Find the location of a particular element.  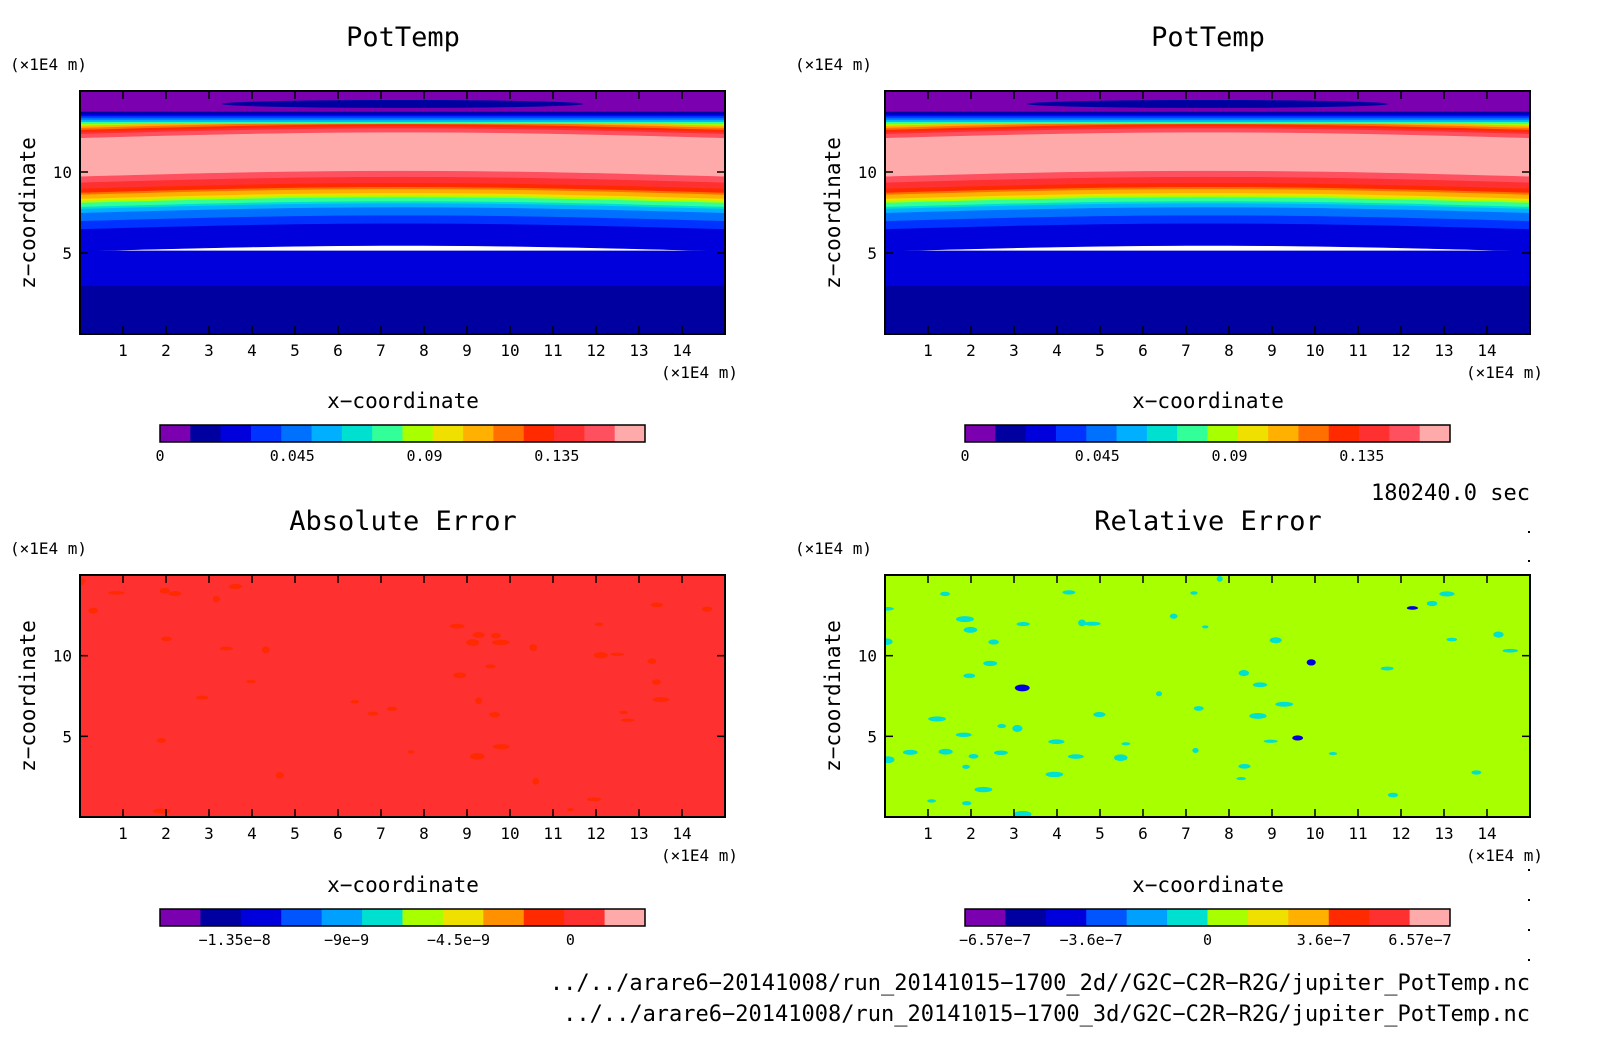

colorbar-tick-label: 0.09 is located at coordinates (424, 456).